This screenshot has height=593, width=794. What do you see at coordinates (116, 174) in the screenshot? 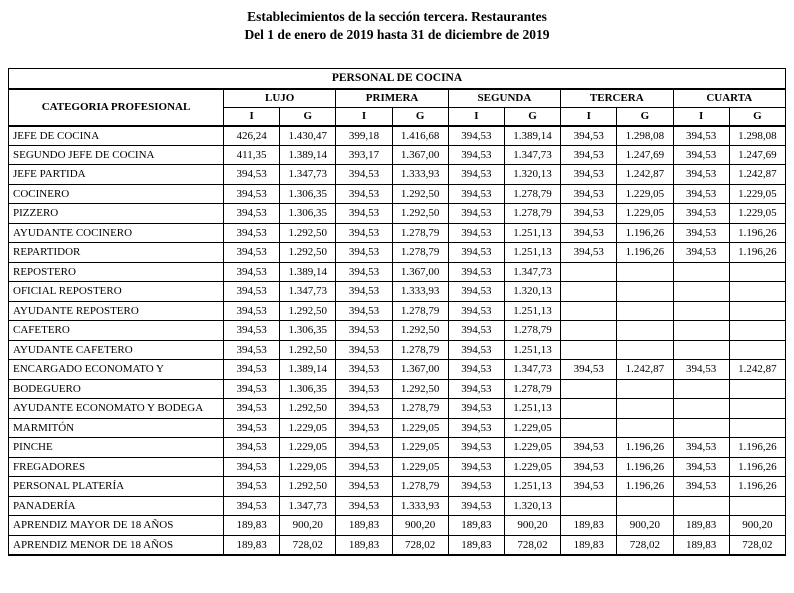
I see `category-cell: JEFE PARTIDA` at bounding box center [116, 174].